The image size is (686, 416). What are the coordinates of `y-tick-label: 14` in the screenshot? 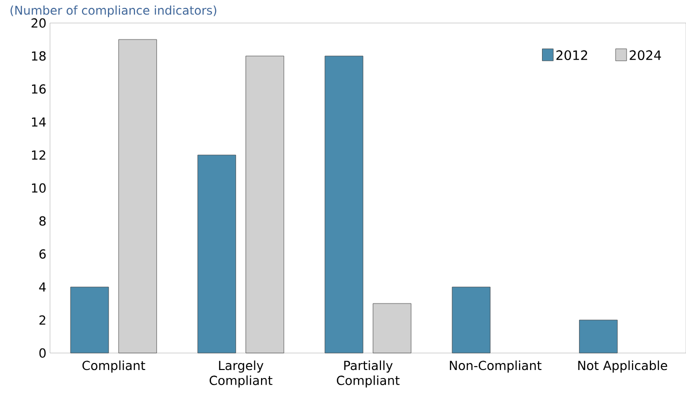 It's located at (39, 122).